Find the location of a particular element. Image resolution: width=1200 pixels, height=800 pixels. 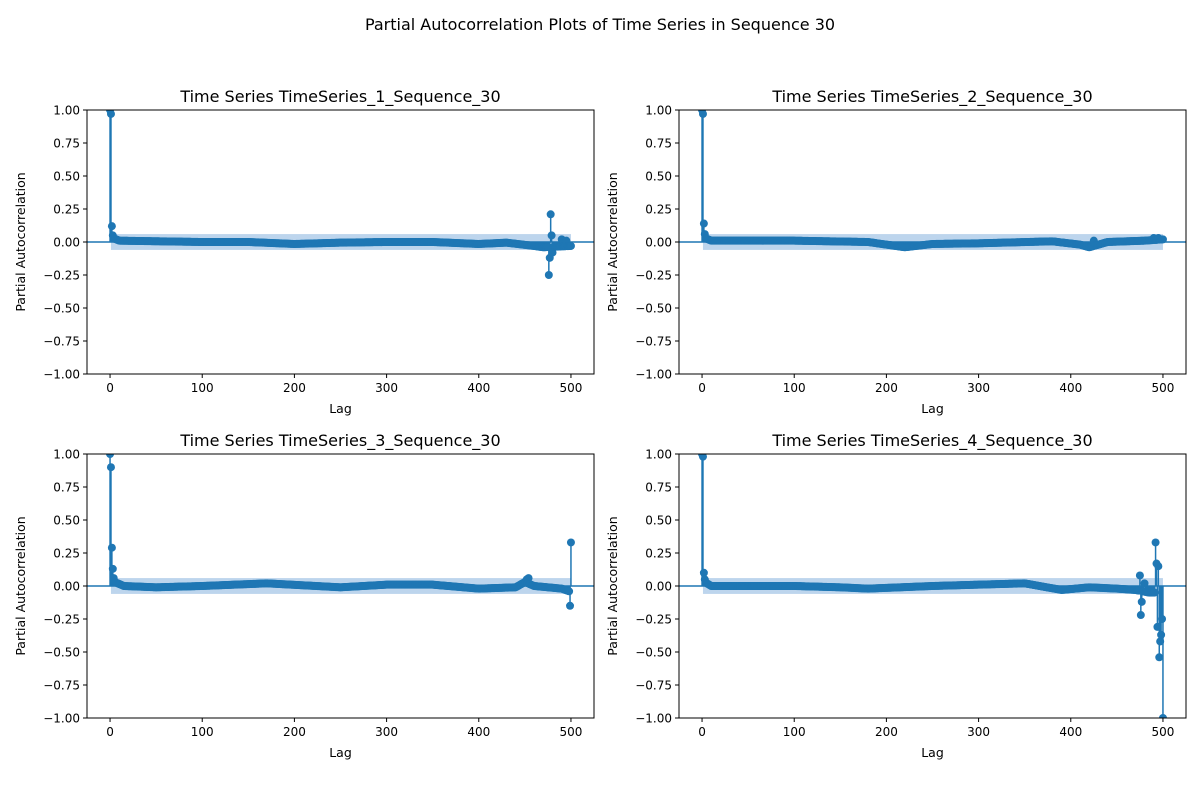

subplot-title: Time Series TimeSeries_2_Sequence_30 is located at coordinates (931, 97).